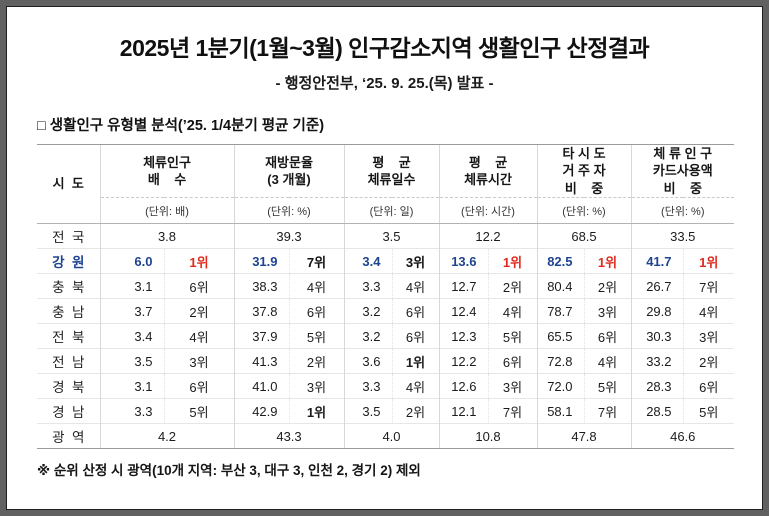 The image size is (769, 516). I want to click on value-cell: 82.5, so click(560, 261).